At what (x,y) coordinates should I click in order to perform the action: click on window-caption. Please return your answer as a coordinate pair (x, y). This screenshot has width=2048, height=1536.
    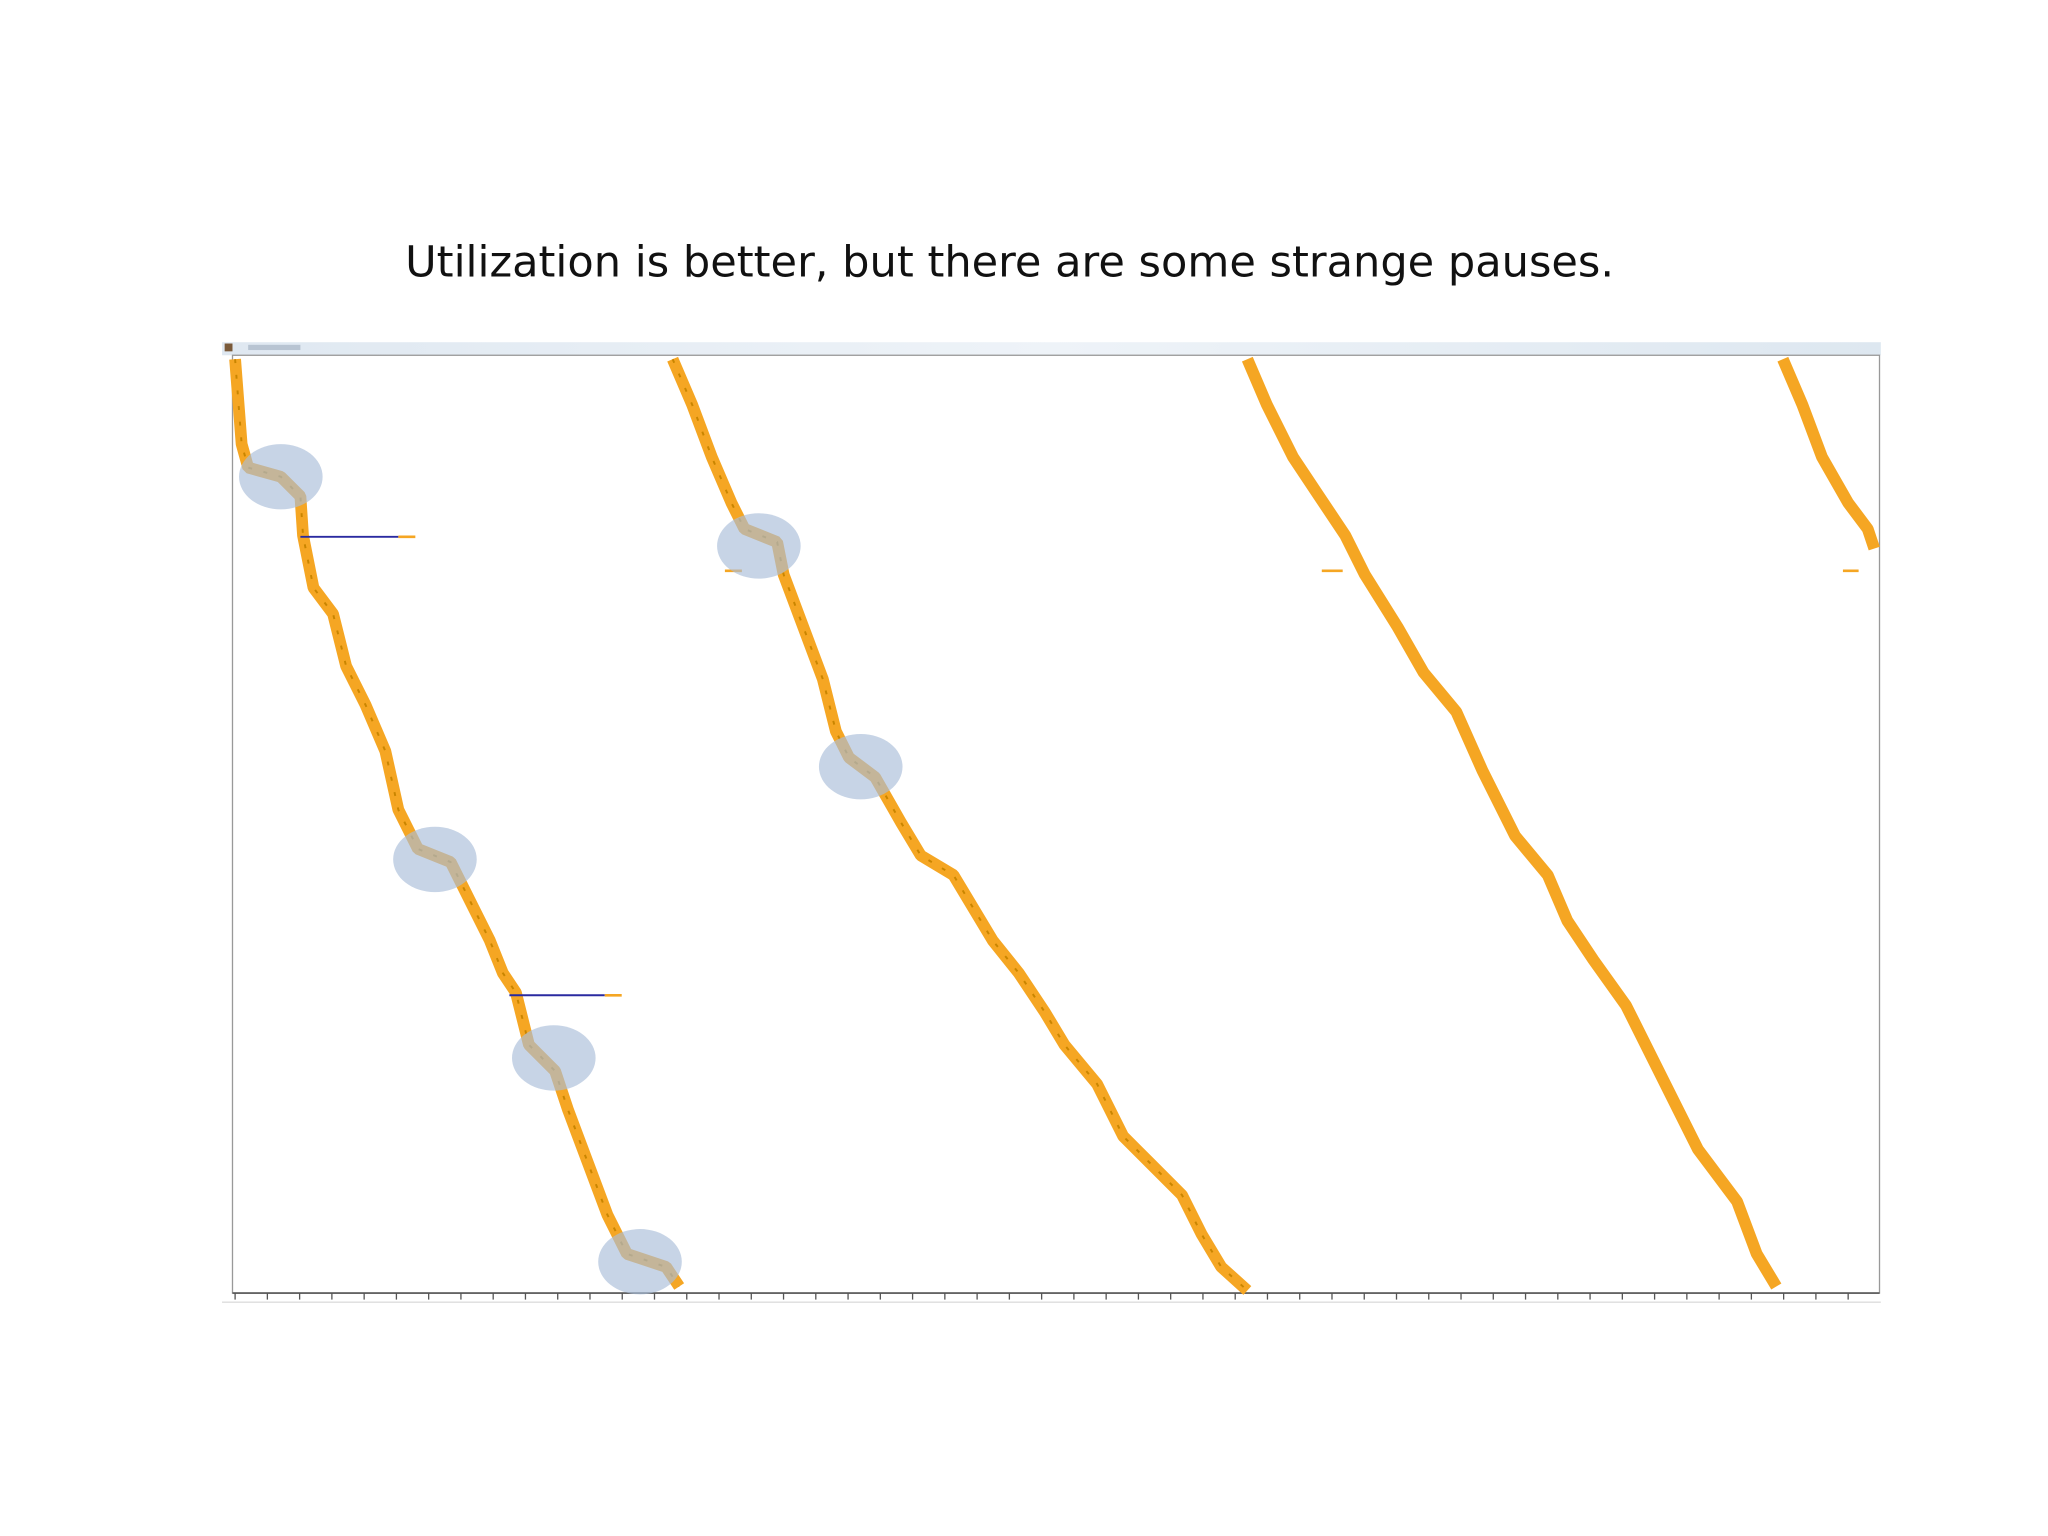
    Looking at the image, I should click on (274, 347).